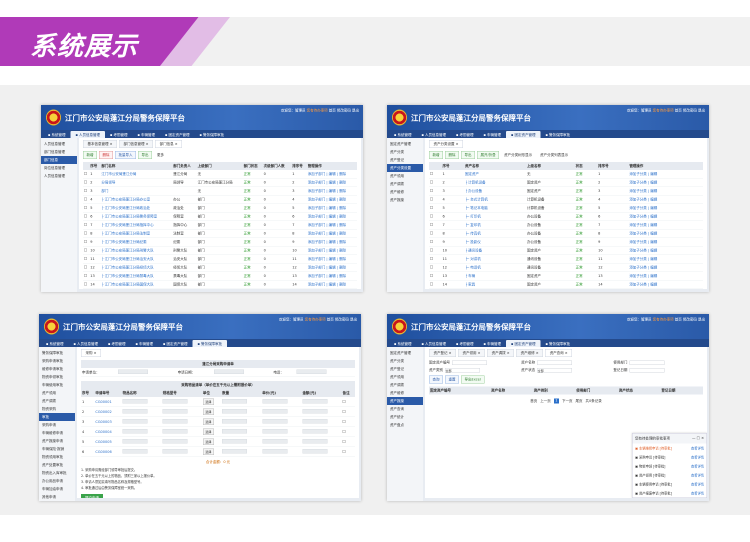 This screenshot has width=750, height=542. What do you see at coordinates (670, 448) in the screenshot?
I see `popup-item: ▣ 车辆维修申请 [待审批] 查看详情` at bounding box center [670, 448].